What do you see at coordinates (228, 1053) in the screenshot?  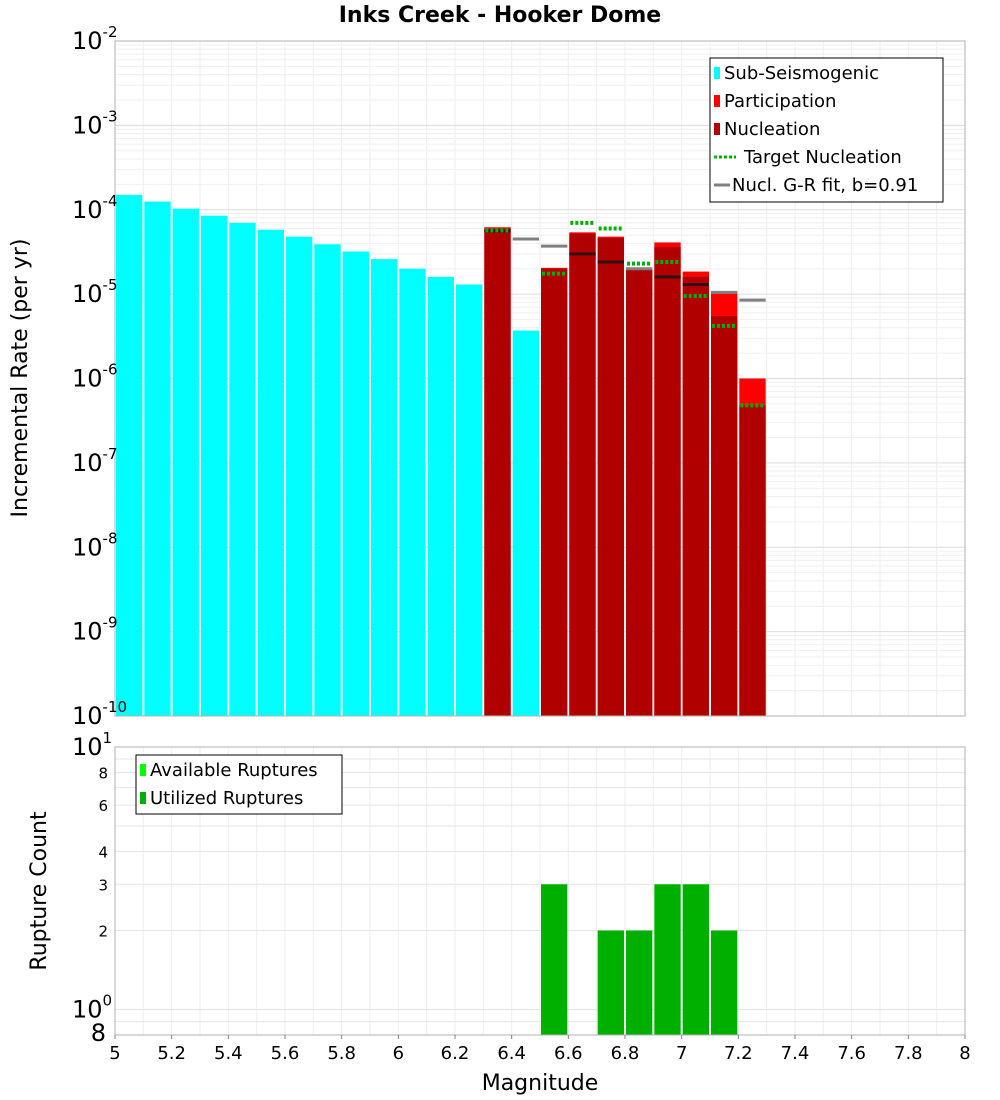 I see `x-tick-label: 5.4` at bounding box center [228, 1053].